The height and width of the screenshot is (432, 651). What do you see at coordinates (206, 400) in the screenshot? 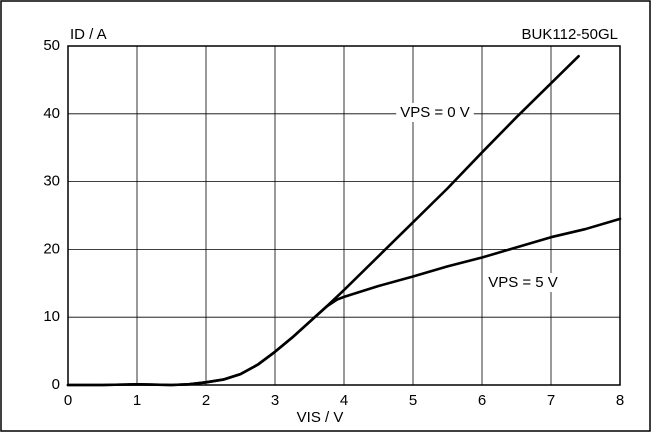
I see `x-tick-label: 2` at bounding box center [206, 400].